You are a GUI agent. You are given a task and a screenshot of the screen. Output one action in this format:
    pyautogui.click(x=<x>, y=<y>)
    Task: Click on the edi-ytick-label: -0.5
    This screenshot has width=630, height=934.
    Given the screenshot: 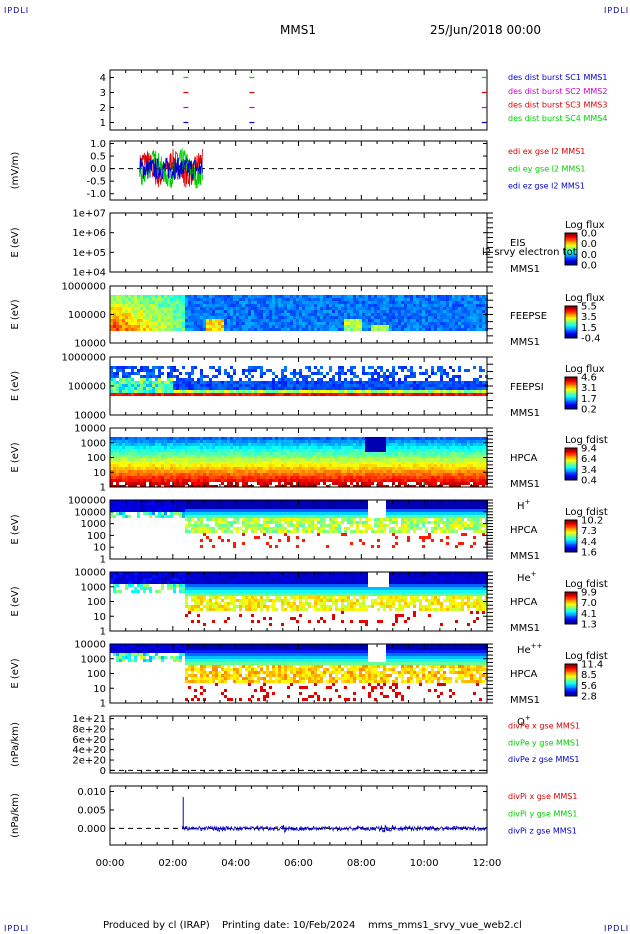 What is the action you would take?
    pyautogui.click(x=96, y=182)
    